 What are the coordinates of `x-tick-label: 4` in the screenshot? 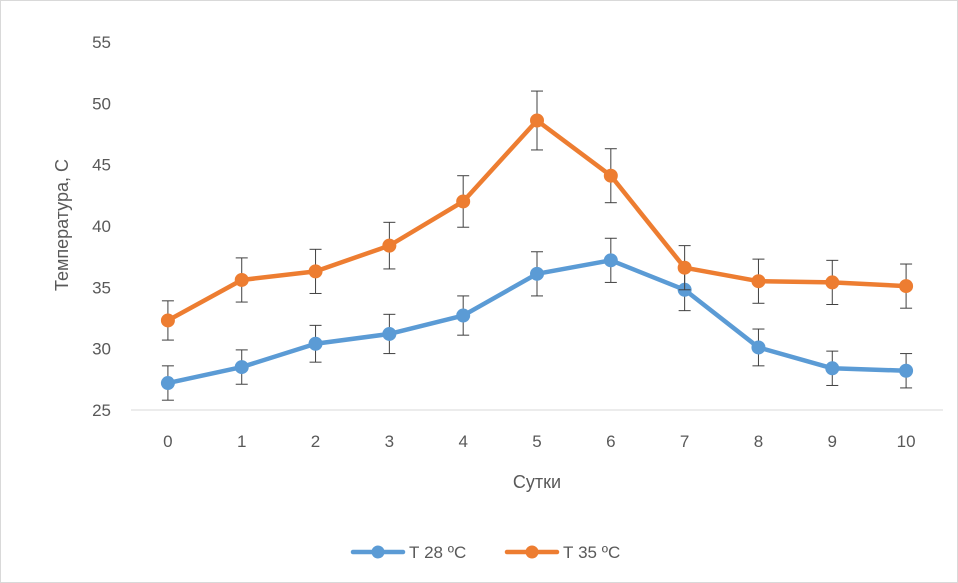 It's located at (462, 441).